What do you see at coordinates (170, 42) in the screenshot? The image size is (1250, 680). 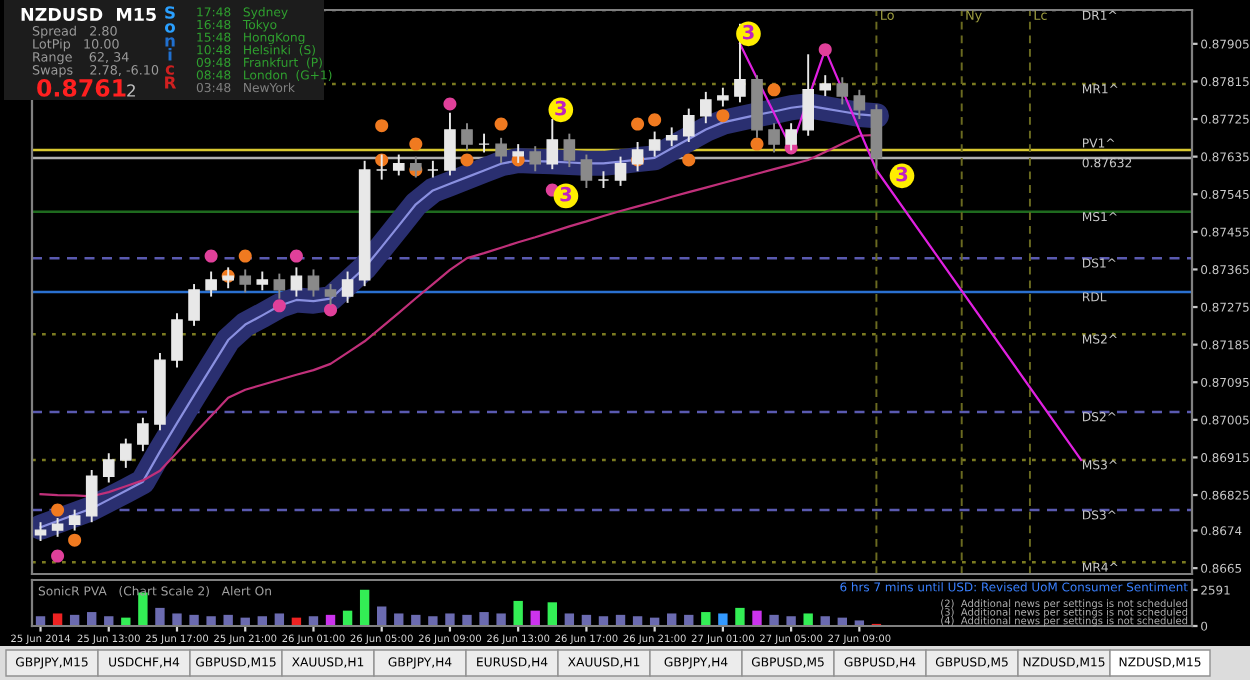 I see `annotation: n` at bounding box center [170, 42].